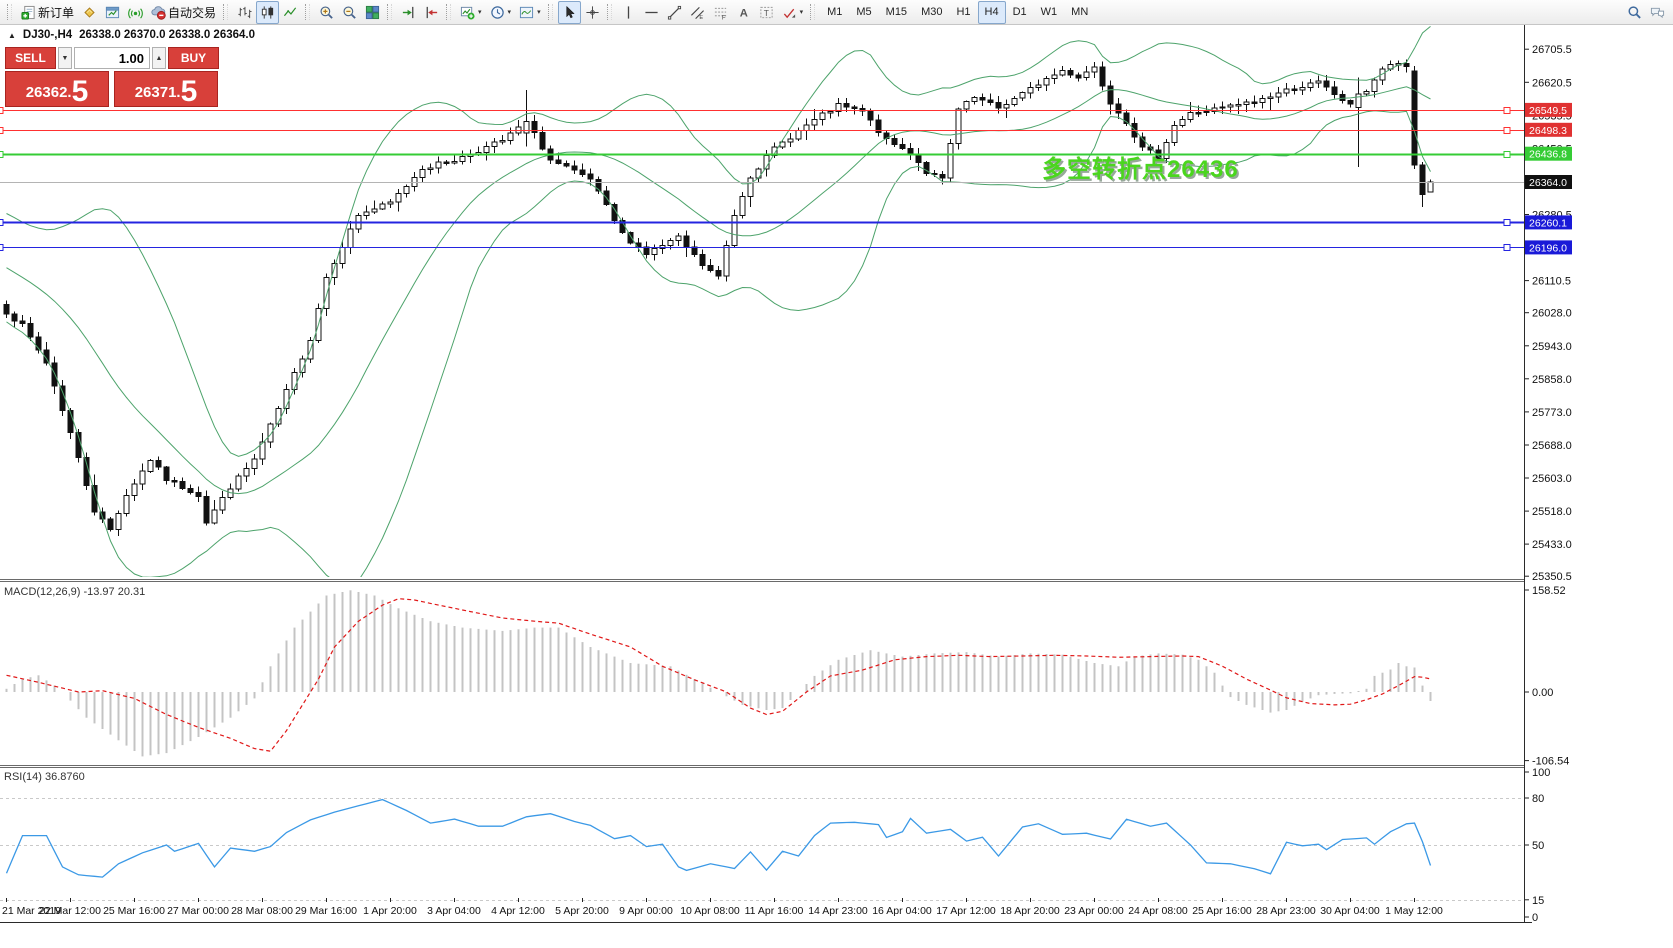  I want to click on search-button, so click(1634, 12).